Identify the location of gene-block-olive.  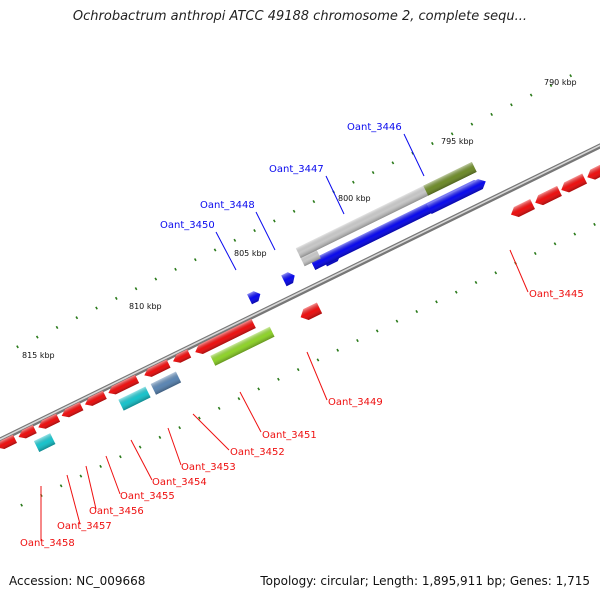
(450, 179).